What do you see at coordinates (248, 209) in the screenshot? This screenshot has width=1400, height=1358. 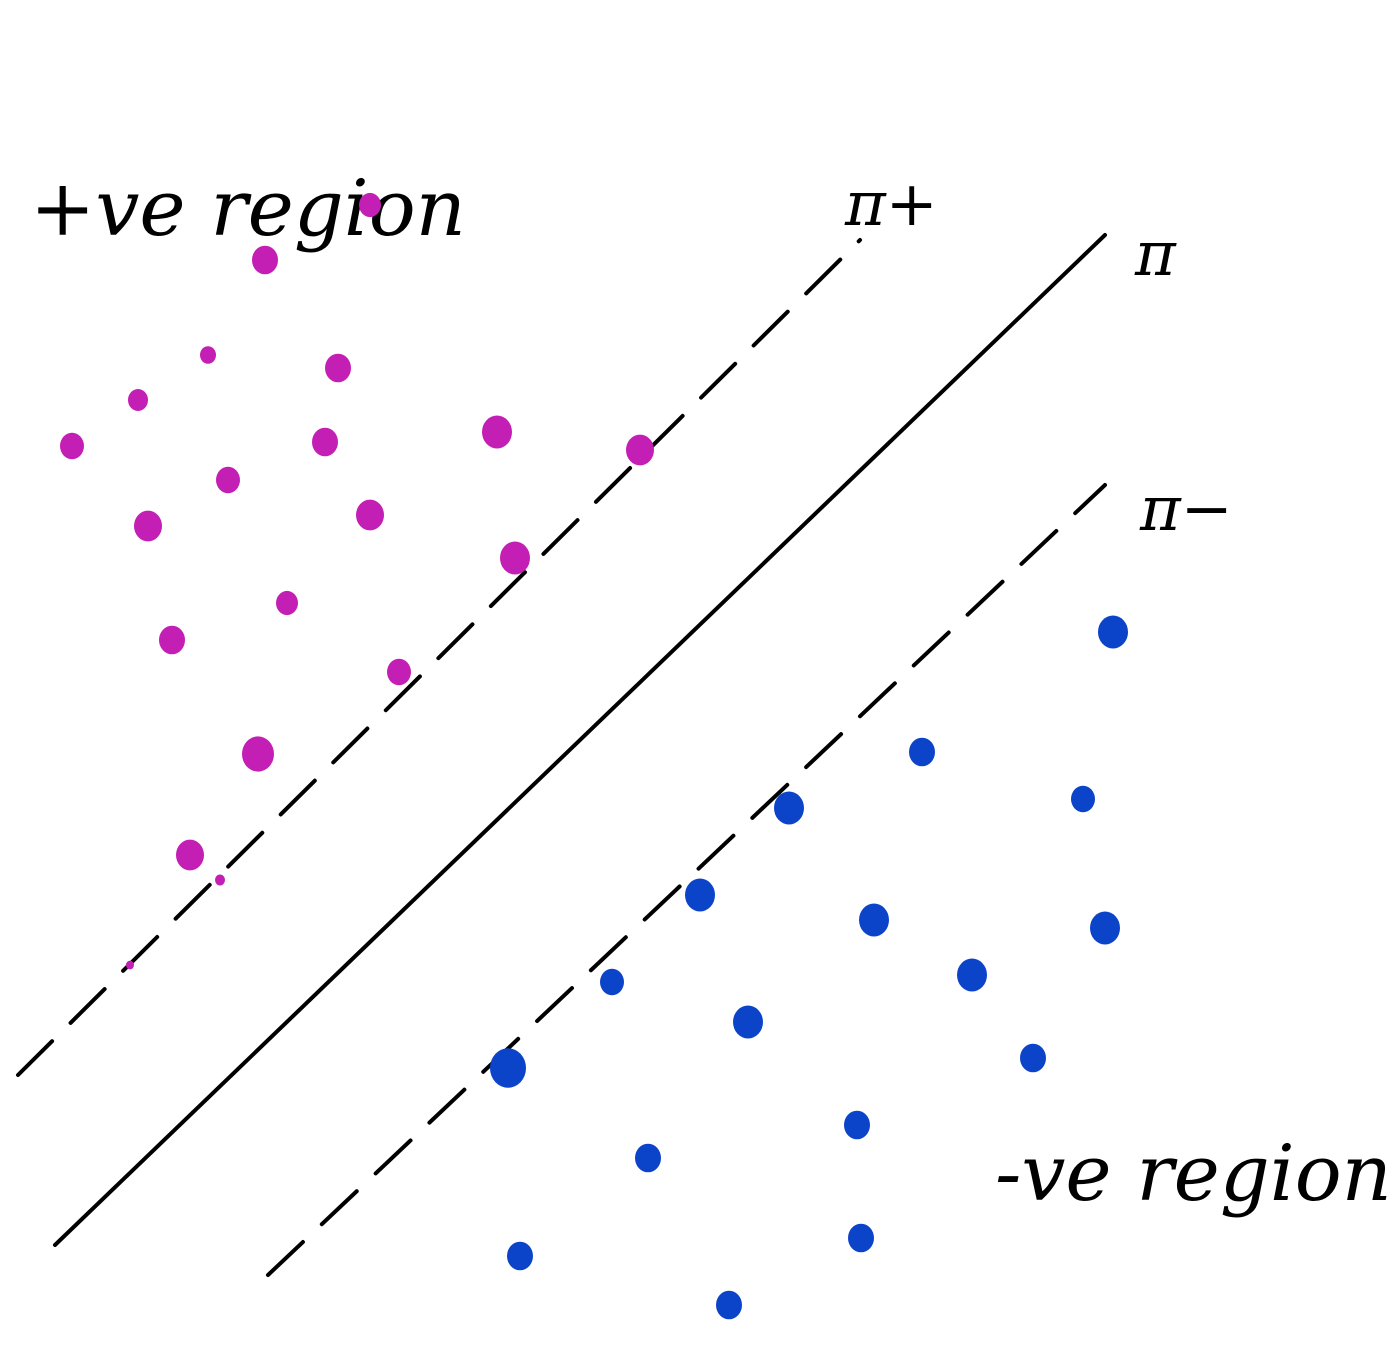 I see `positive-region-label: +ve region` at bounding box center [248, 209].